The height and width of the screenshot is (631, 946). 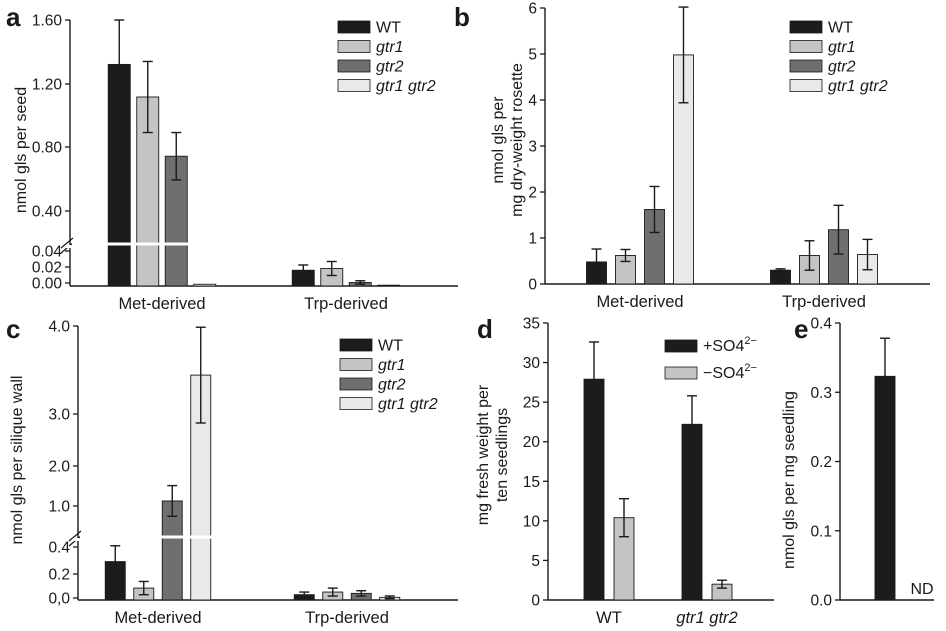 What do you see at coordinates (532, 442) in the screenshot?
I see `y-tick-label: 20` at bounding box center [532, 442].